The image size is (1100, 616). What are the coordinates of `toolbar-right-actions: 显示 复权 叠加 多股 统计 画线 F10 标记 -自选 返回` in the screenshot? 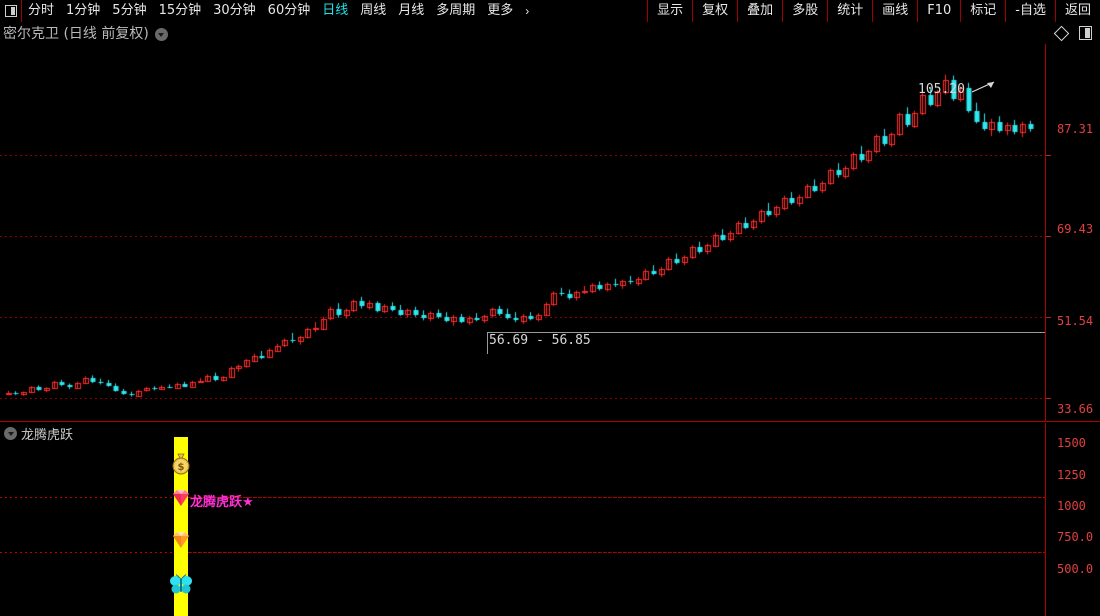 It's located at (873, 11).